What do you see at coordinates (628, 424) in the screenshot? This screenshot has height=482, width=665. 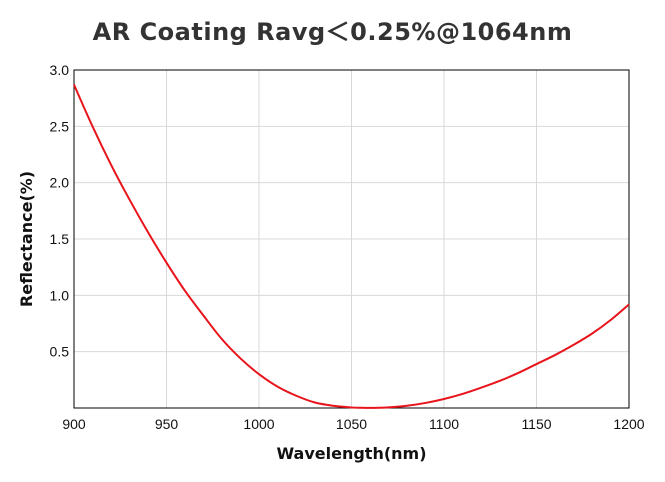 I see `x-tick-label: 1200` at bounding box center [628, 424].